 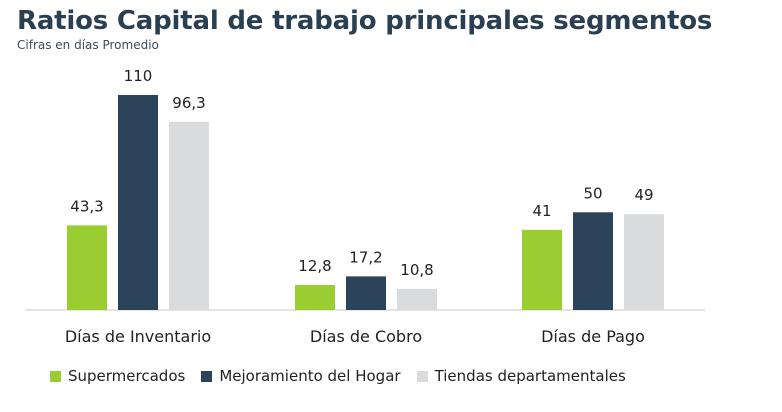 What do you see at coordinates (644, 262) in the screenshot?
I see `bar-tiendas-pago` at bounding box center [644, 262].